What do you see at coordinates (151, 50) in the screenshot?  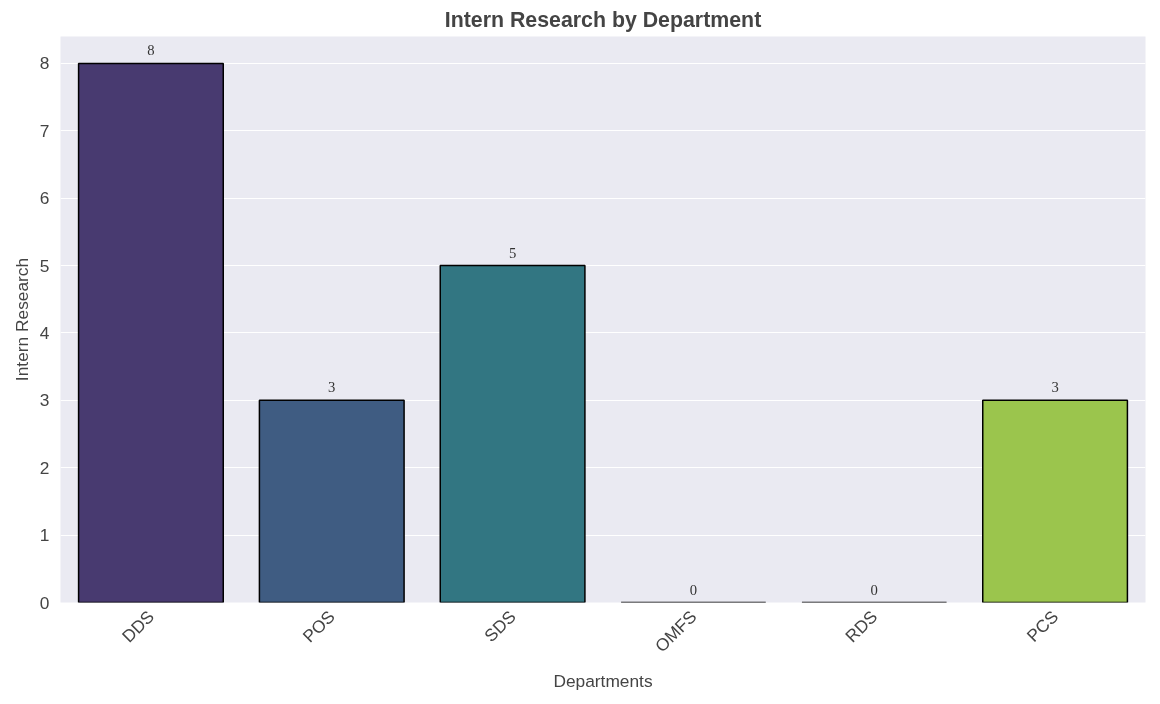 I see `data-label: 8` at bounding box center [151, 50].